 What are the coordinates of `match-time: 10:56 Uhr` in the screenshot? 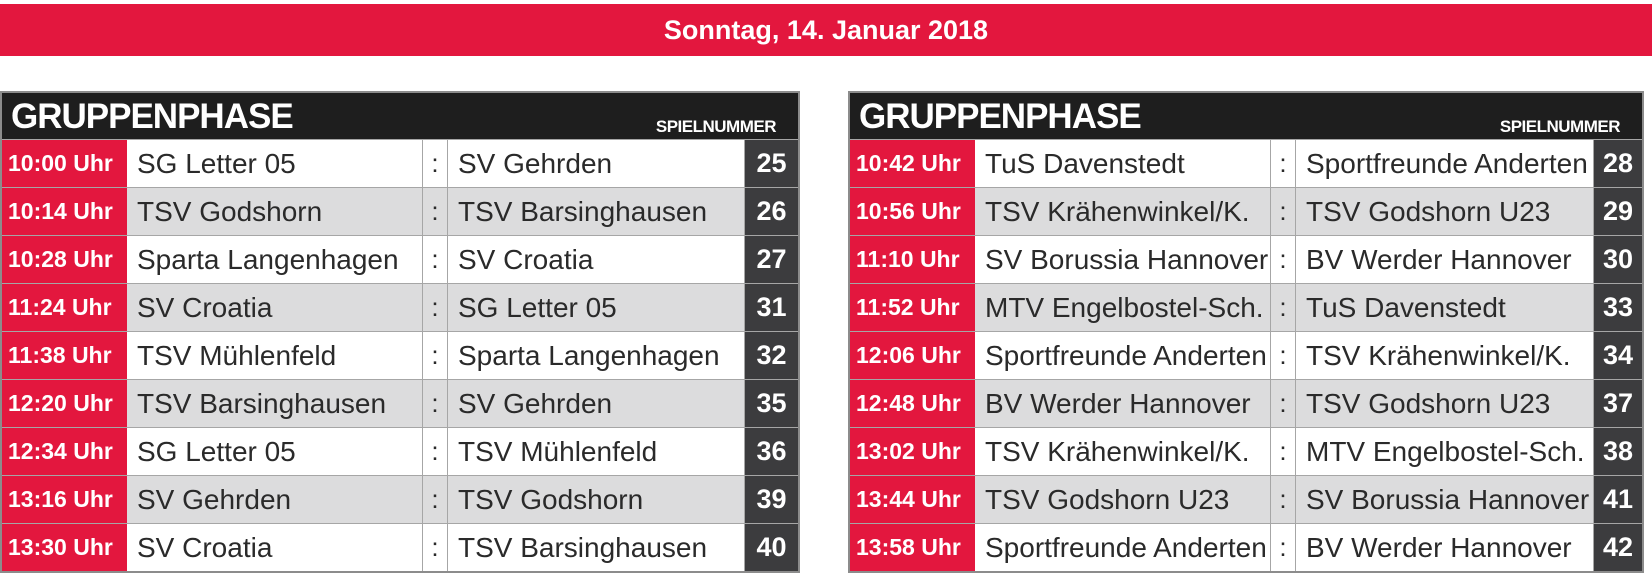 It's located at (912, 211).